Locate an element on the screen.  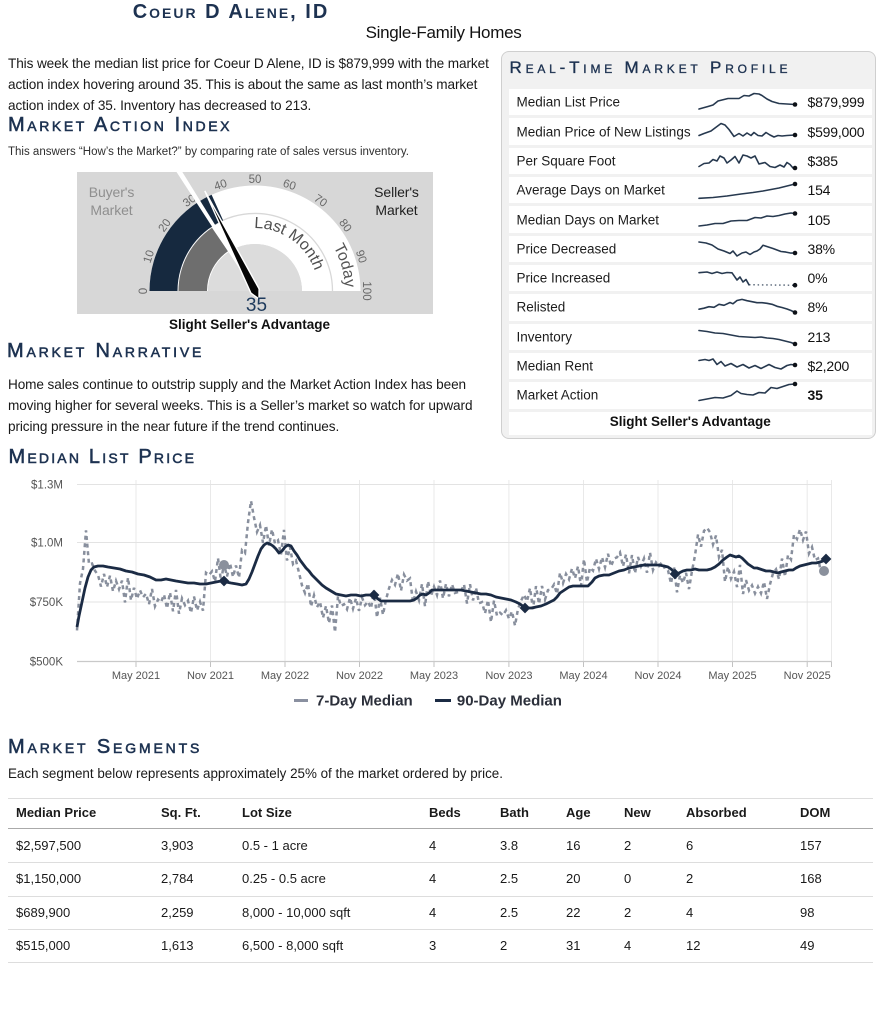
svg-text: 50 is located at coordinates (255, 180).